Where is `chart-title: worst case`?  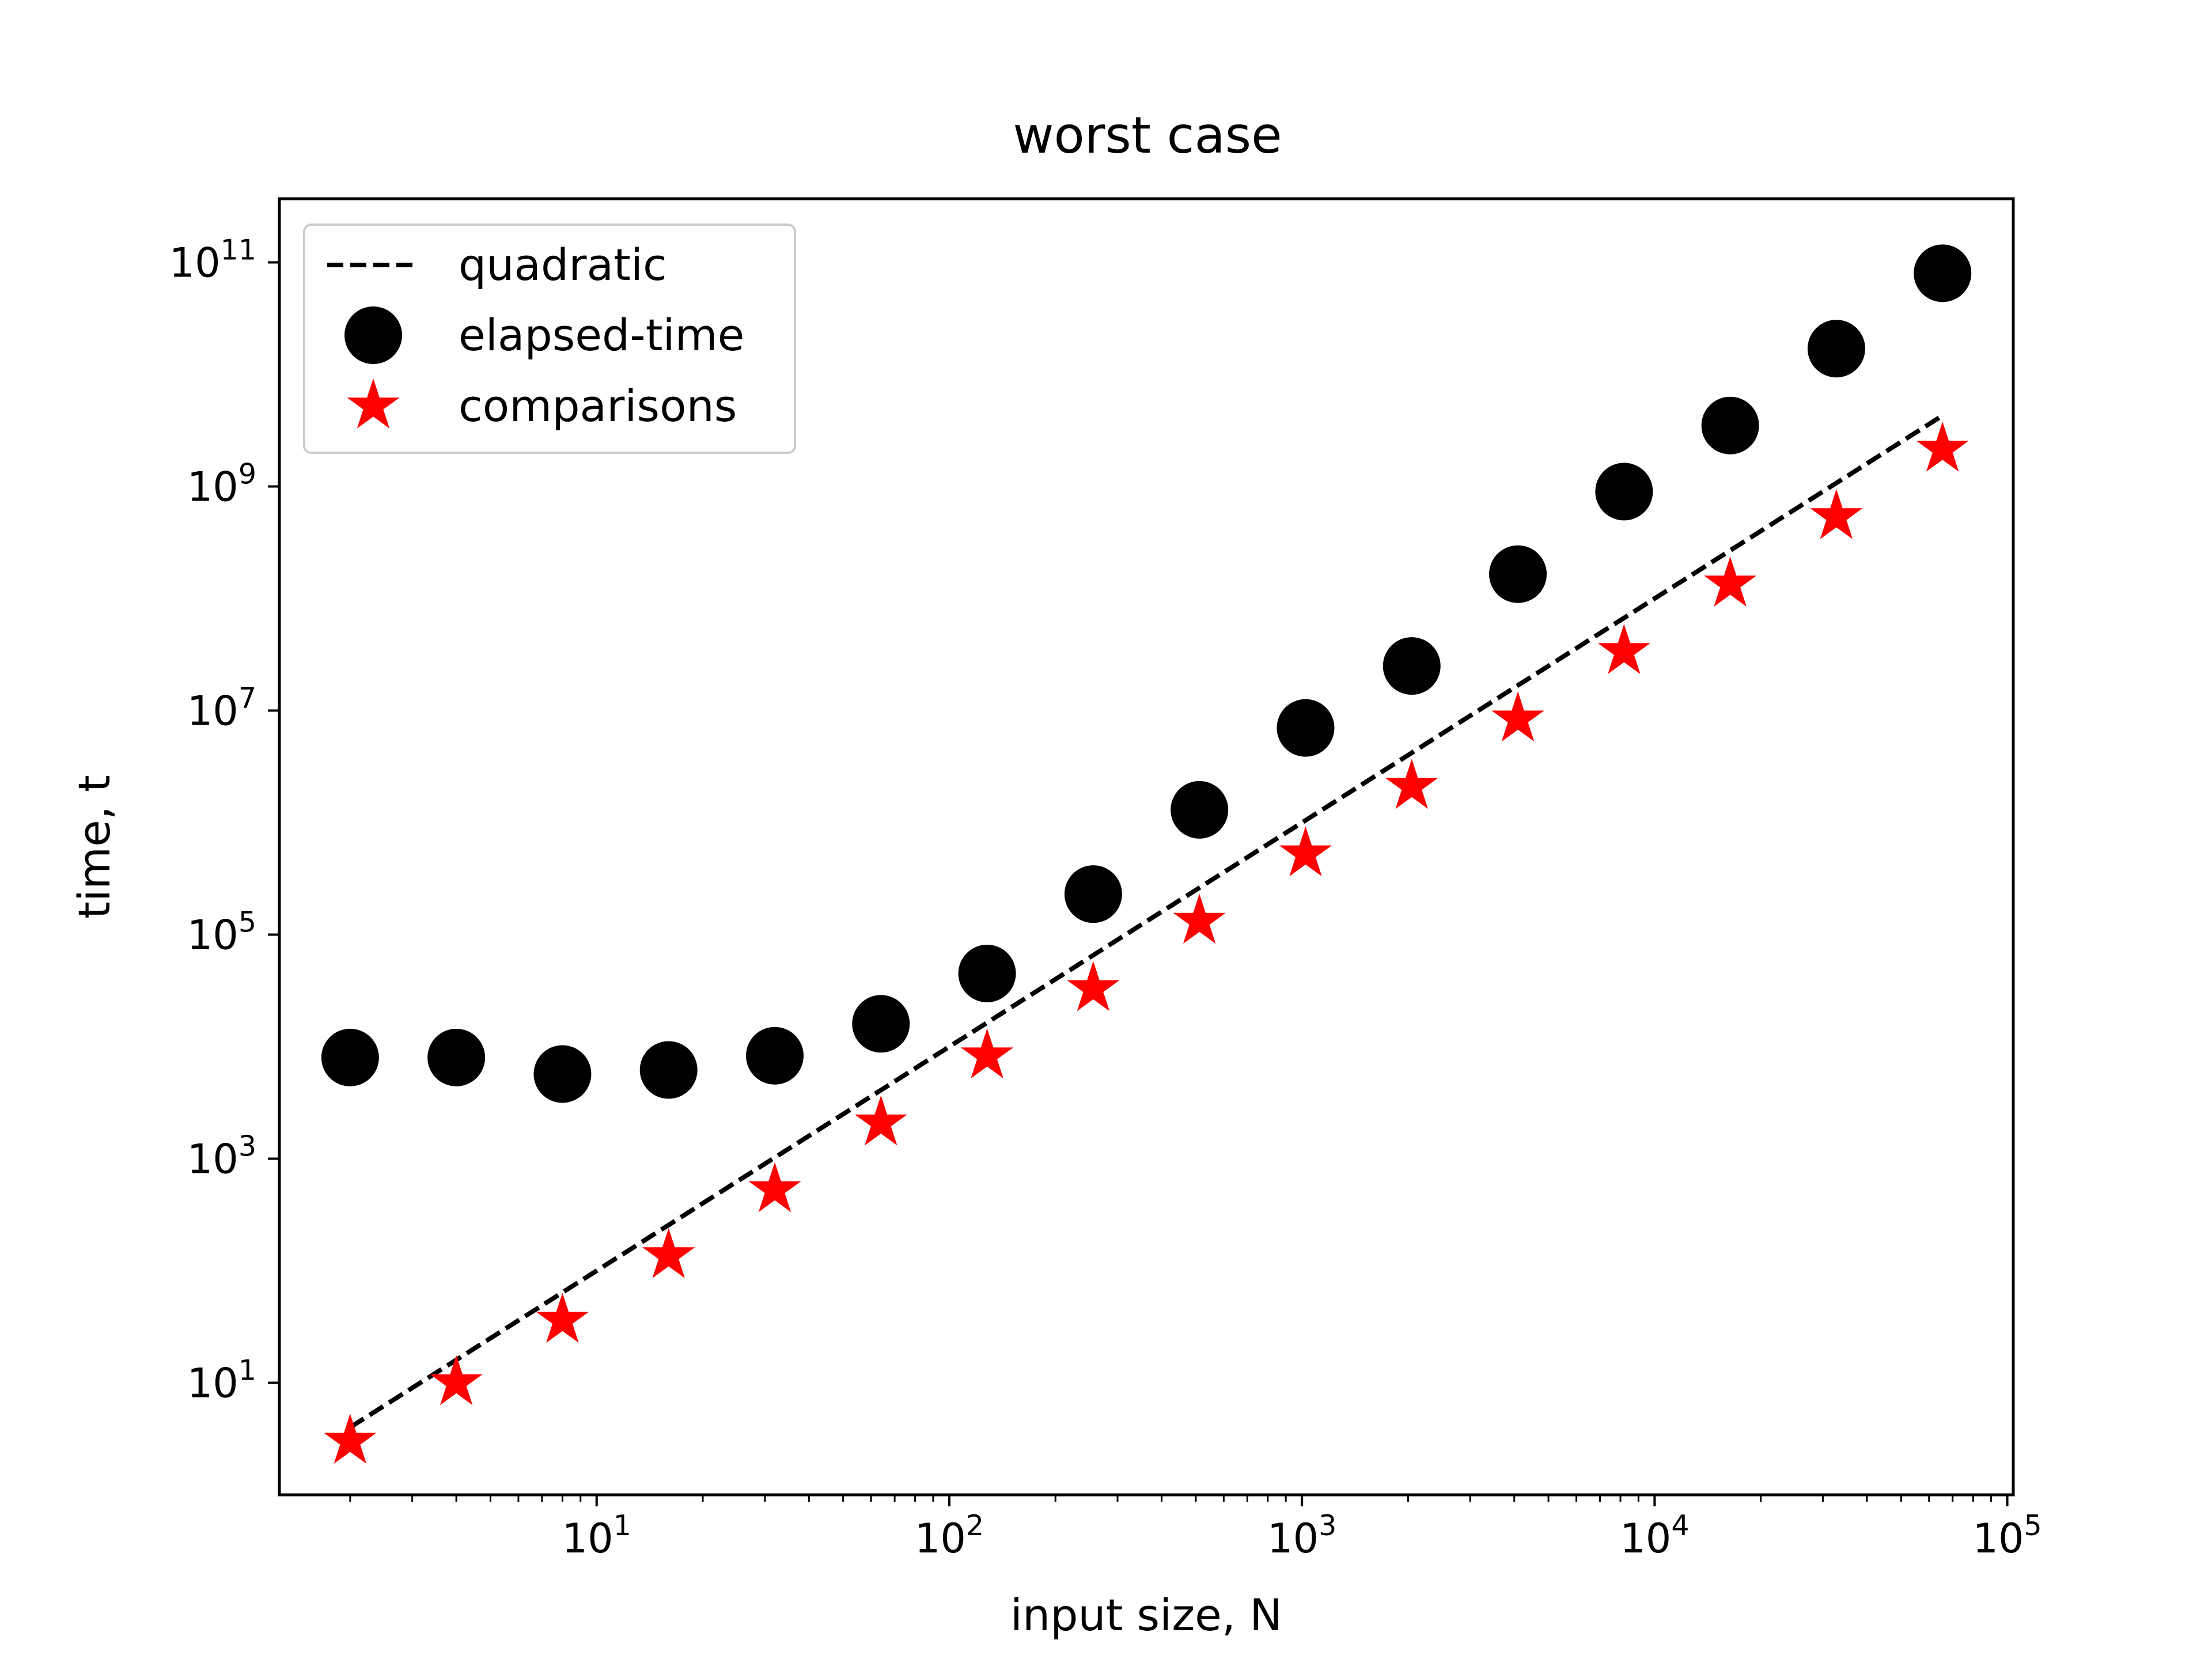
chart-title: worst case is located at coordinates (1147, 135).